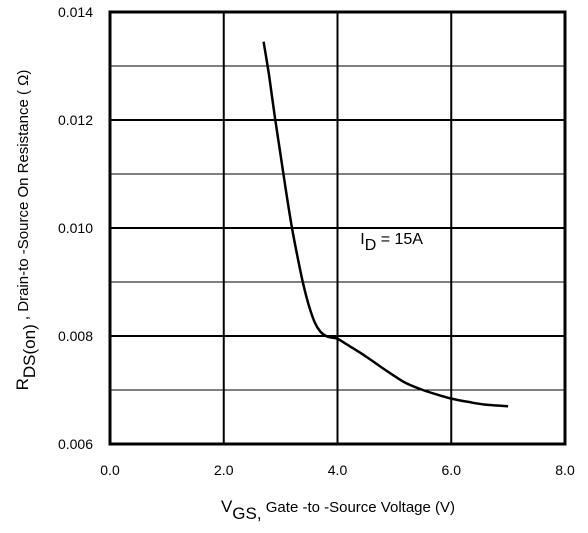 The image size is (588, 533). I want to click on x-tick-label: 8.0, so click(565, 470).